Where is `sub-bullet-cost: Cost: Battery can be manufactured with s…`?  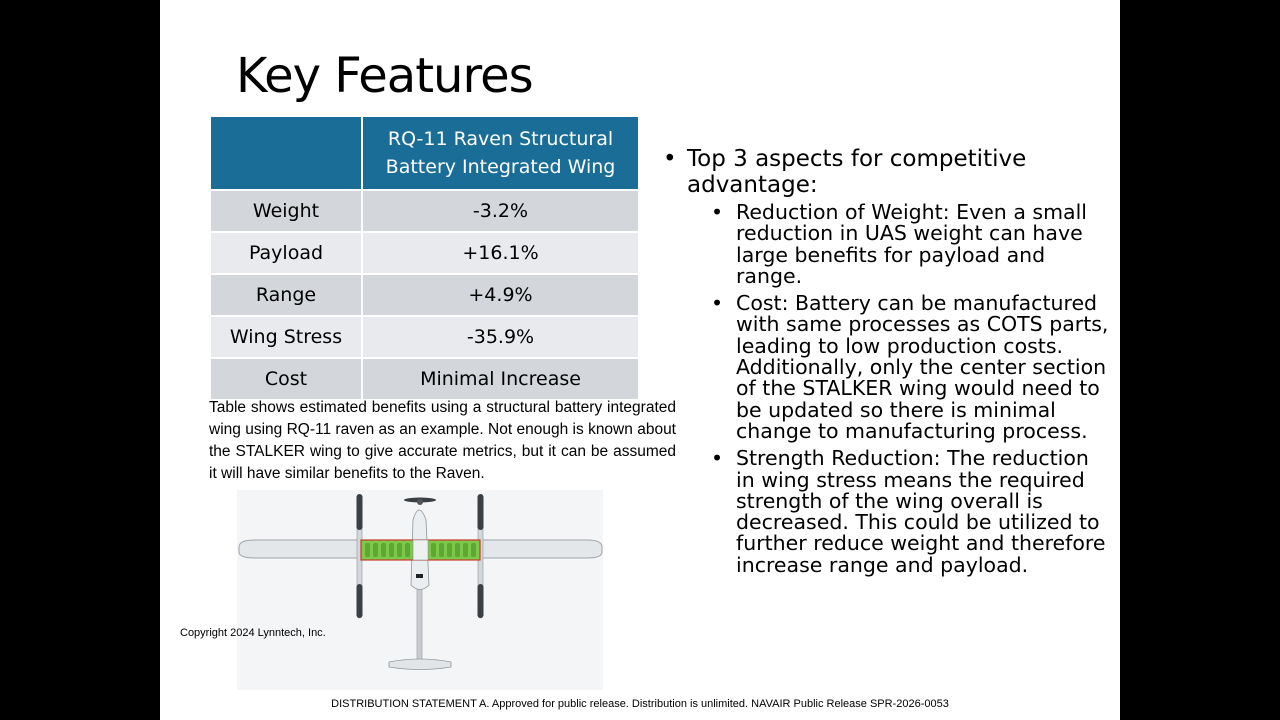
sub-bullet-cost: Cost: Battery can be manufactured with s… is located at coordinates (886, 367).